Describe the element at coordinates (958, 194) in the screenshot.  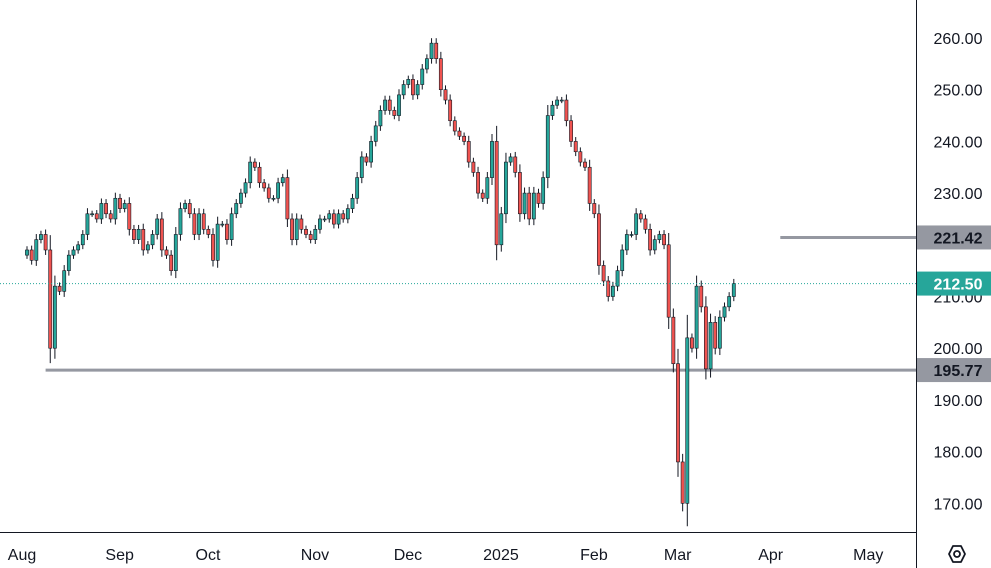
I see `price-tick-label: 230.00` at that location.